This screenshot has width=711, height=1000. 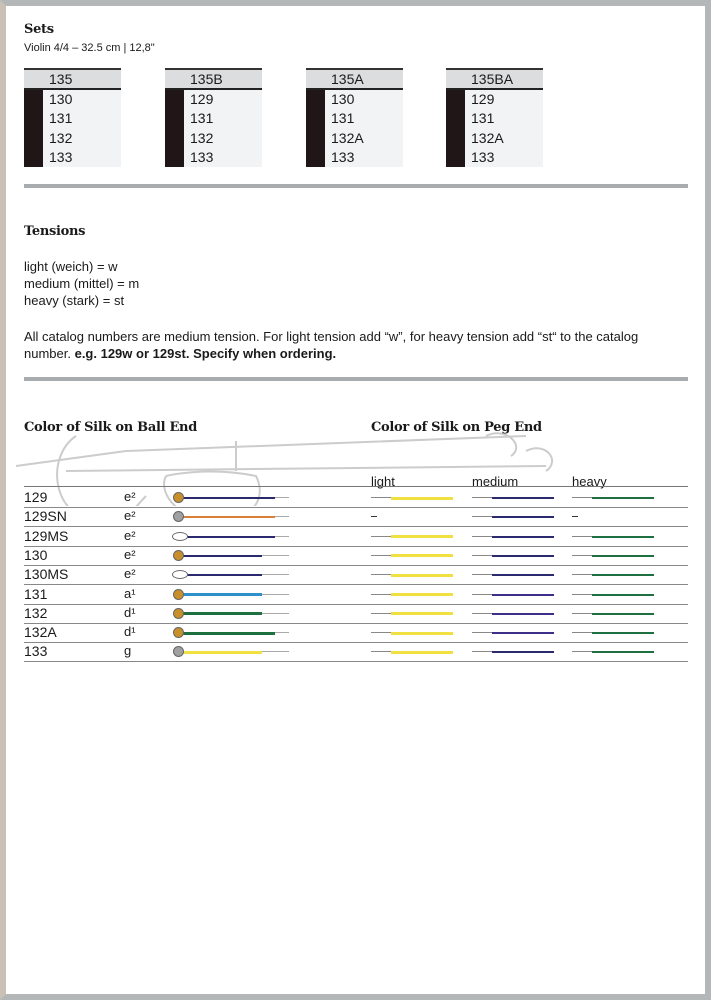 I want to click on set-name: 135BA, so click(x=494, y=79).